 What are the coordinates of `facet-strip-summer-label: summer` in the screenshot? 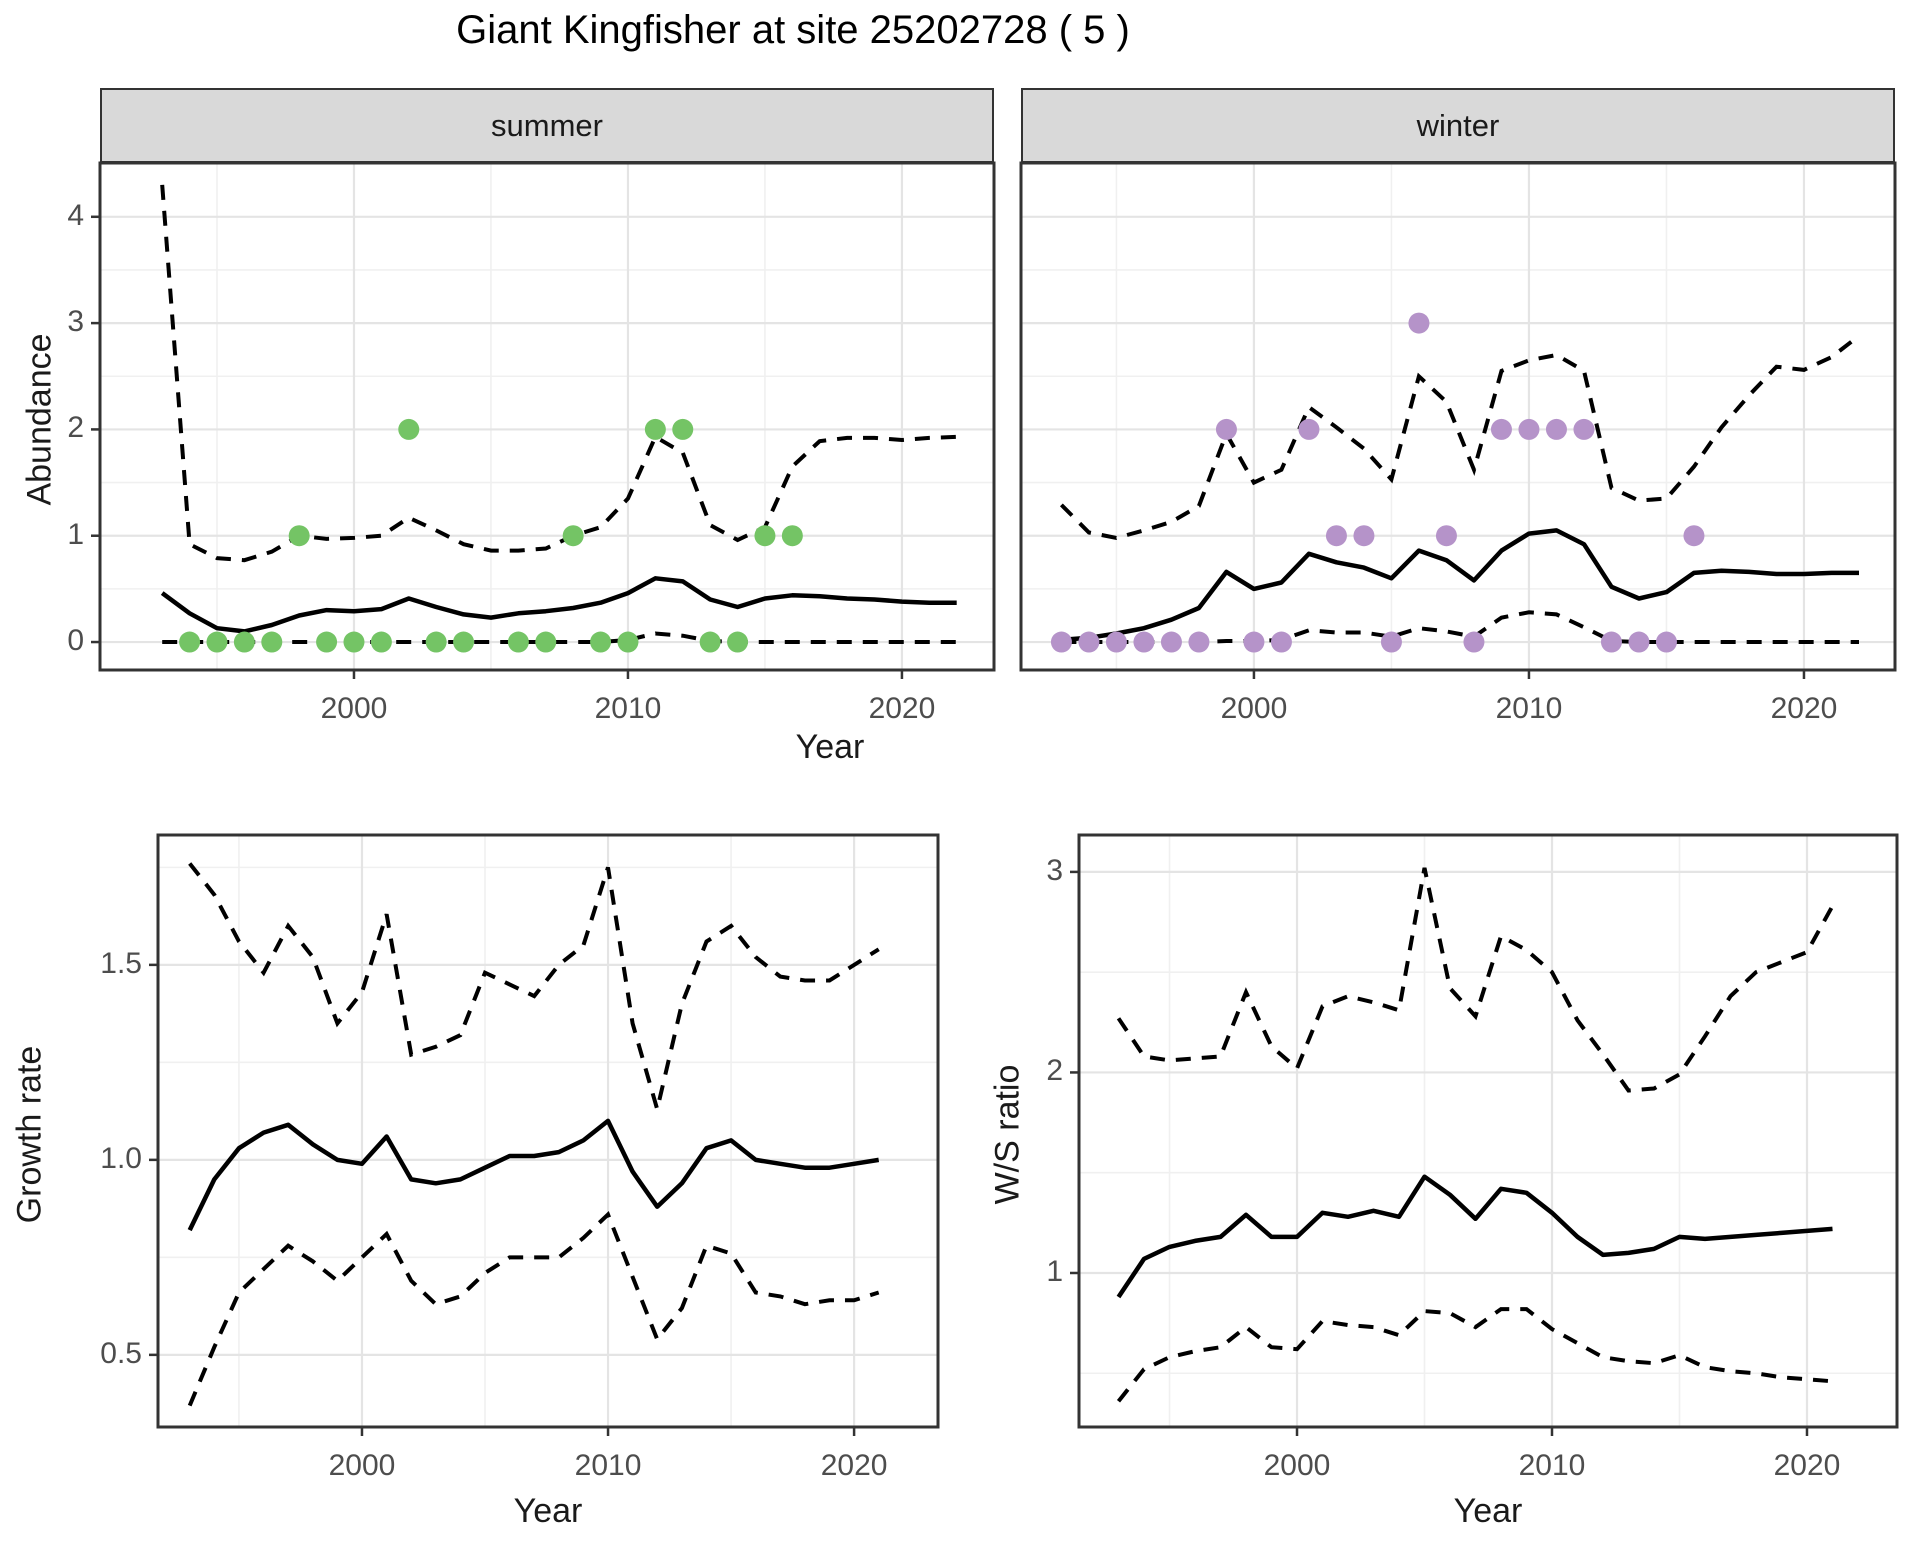 It's located at (547, 125).